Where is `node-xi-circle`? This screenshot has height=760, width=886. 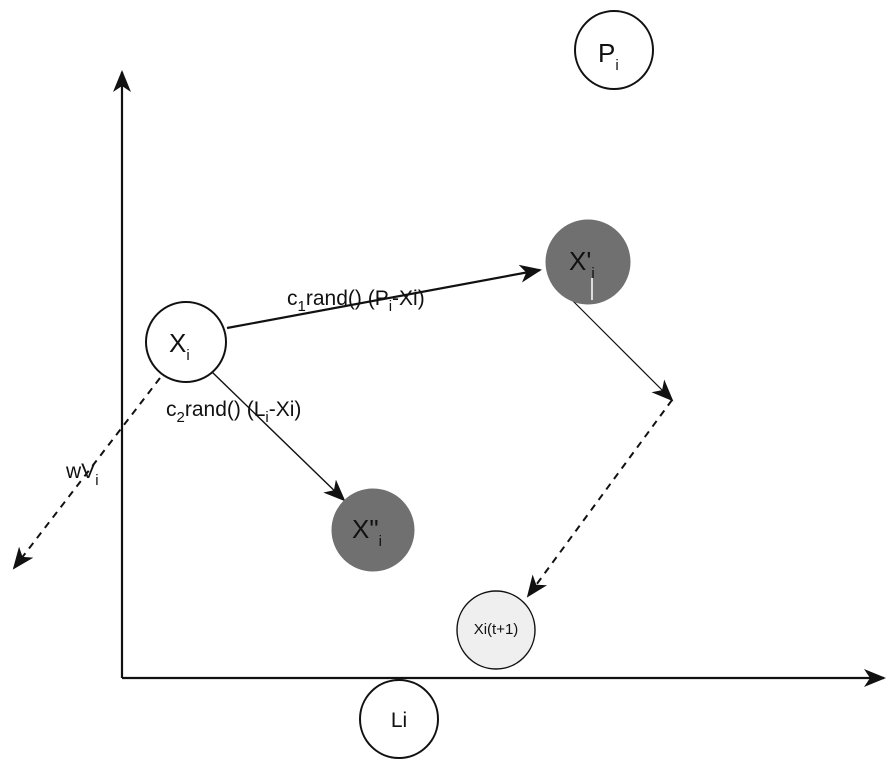 node-xi-circle is located at coordinates (186, 342).